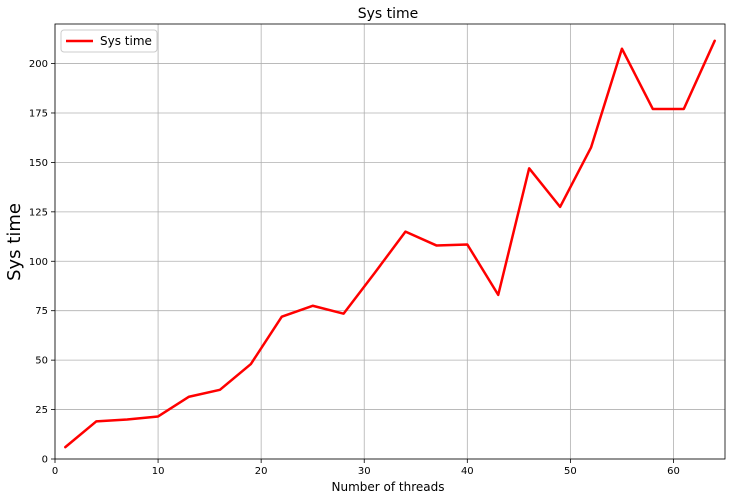 This screenshot has width=732, height=500. What do you see at coordinates (467, 471) in the screenshot?
I see `x-tick-label: 40` at bounding box center [467, 471].